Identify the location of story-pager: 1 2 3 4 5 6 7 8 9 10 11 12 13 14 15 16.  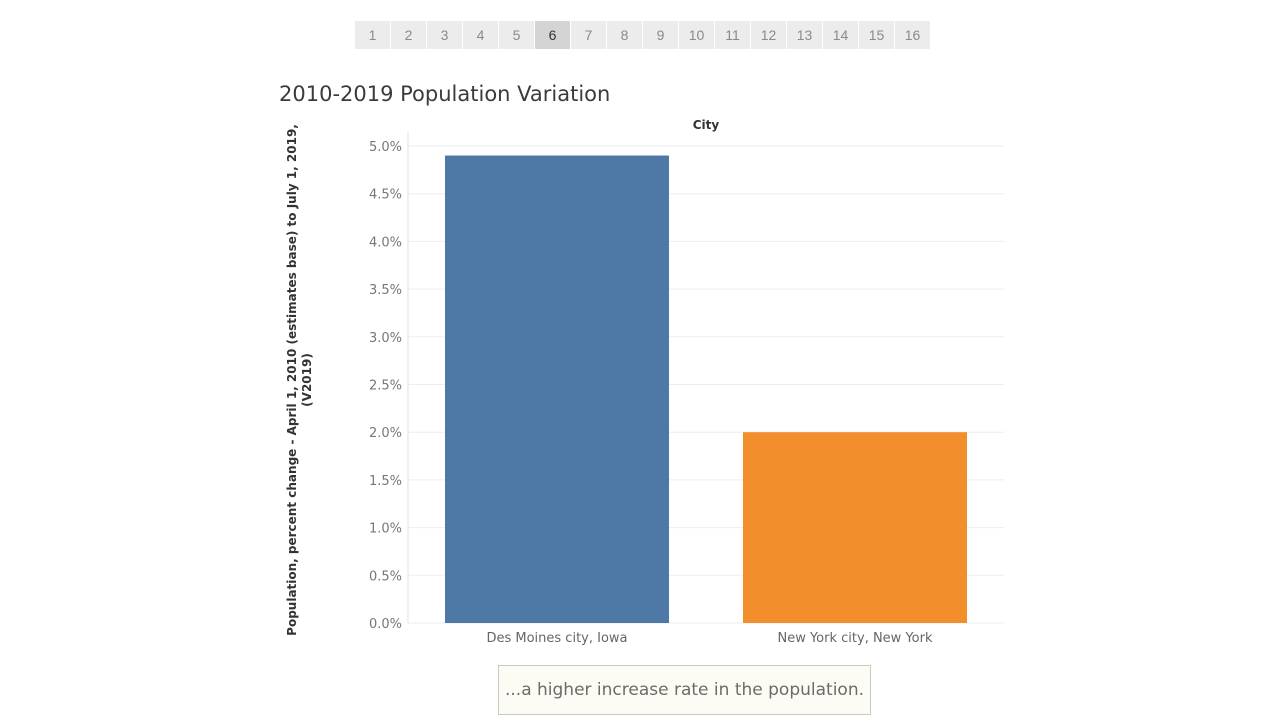
(642, 35).